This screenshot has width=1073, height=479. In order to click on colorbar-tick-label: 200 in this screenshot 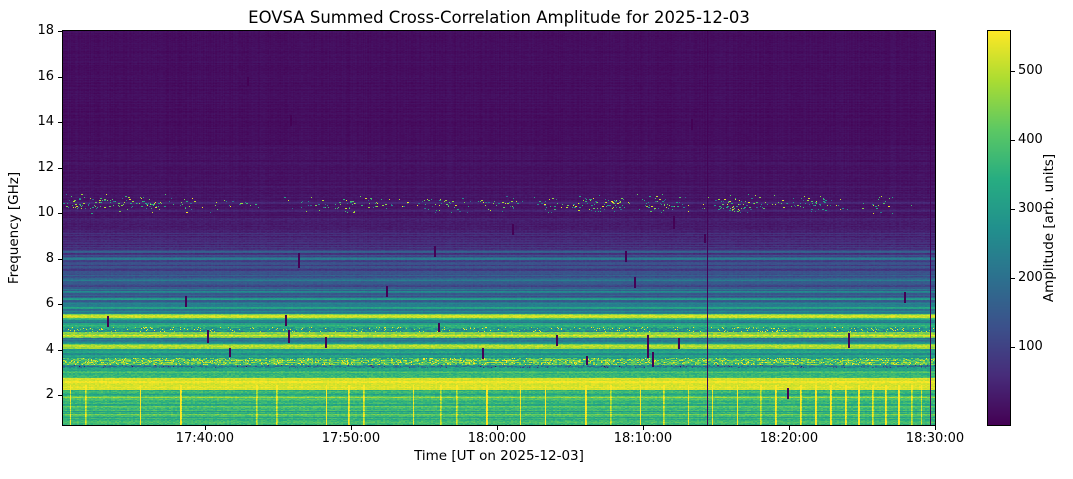, I will do `click(1030, 278)`.